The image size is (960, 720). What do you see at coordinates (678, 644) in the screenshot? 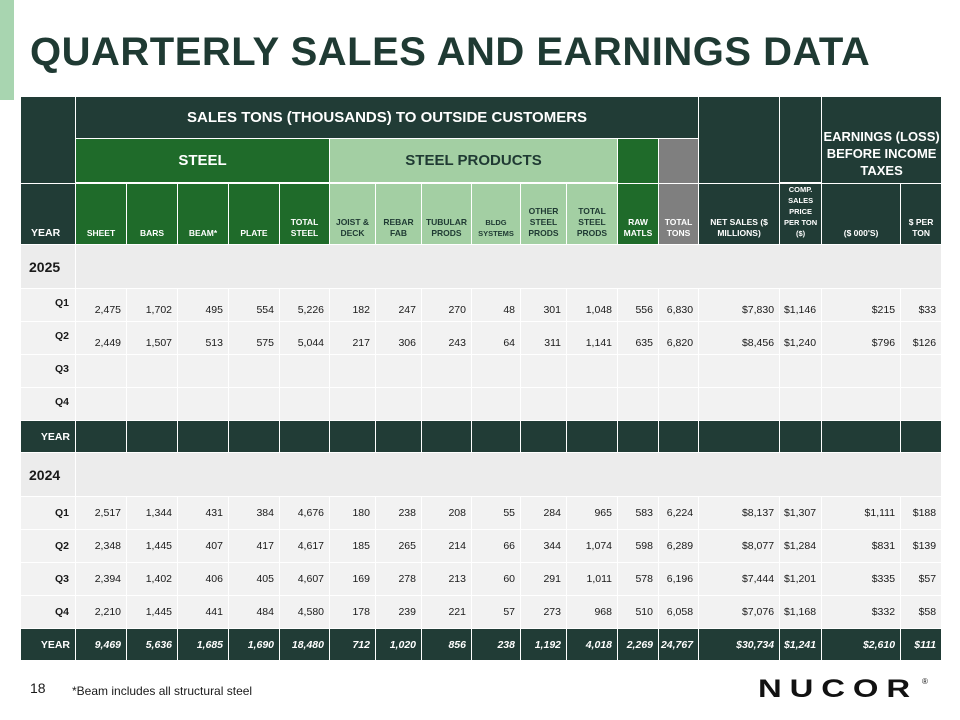
I see `total-cell: 24,767` at bounding box center [678, 644].